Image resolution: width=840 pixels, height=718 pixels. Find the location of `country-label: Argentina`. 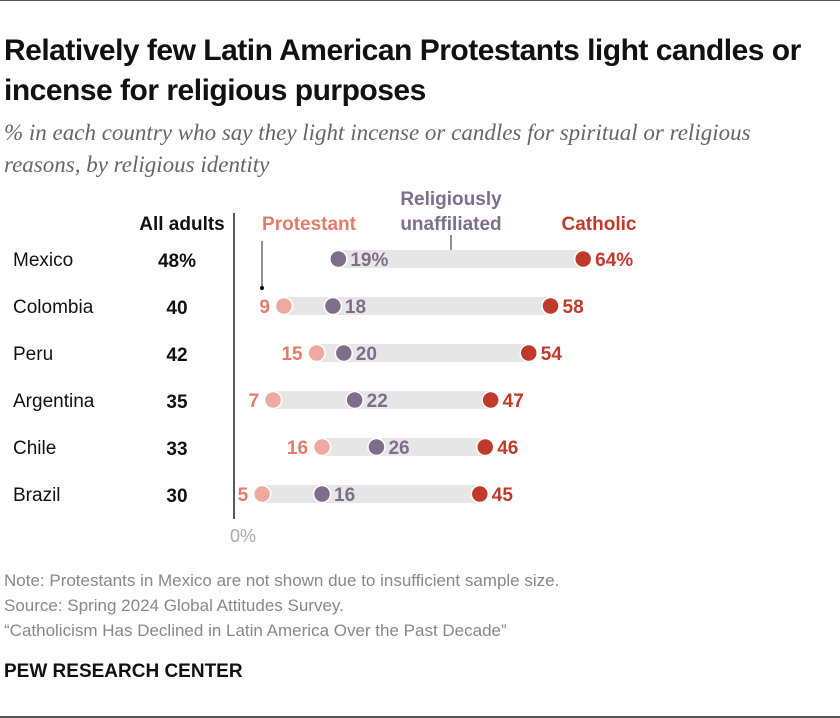

country-label: Argentina is located at coordinates (54, 401).